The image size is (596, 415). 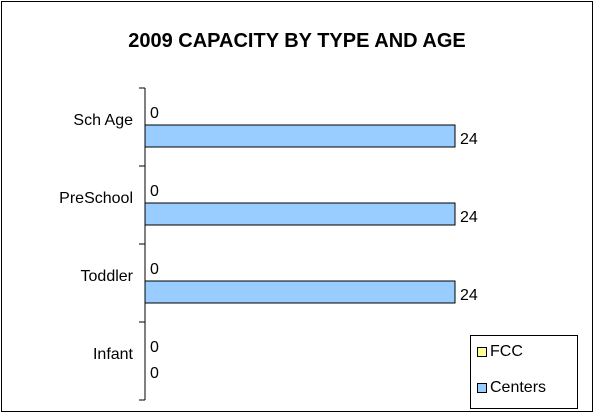 What do you see at coordinates (96, 198) in the screenshot?
I see `y-tick-label: PreSchool` at bounding box center [96, 198].